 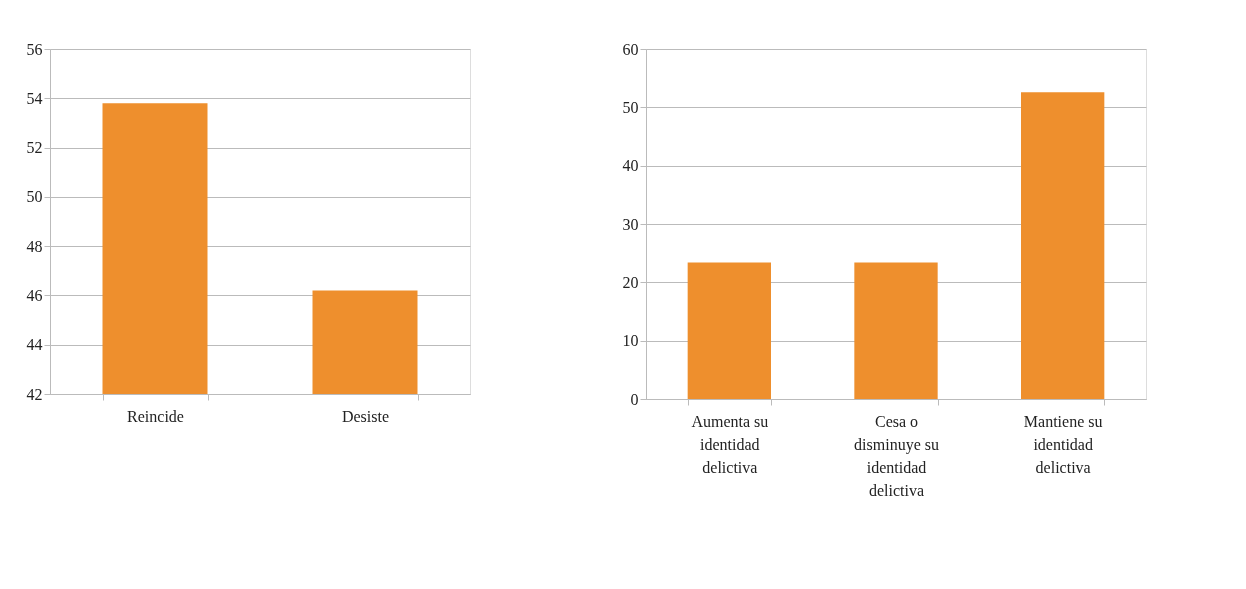 What do you see at coordinates (34, 295) in the screenshot?
I see `y-tick-label: 46` at bounding box center [34, 295].